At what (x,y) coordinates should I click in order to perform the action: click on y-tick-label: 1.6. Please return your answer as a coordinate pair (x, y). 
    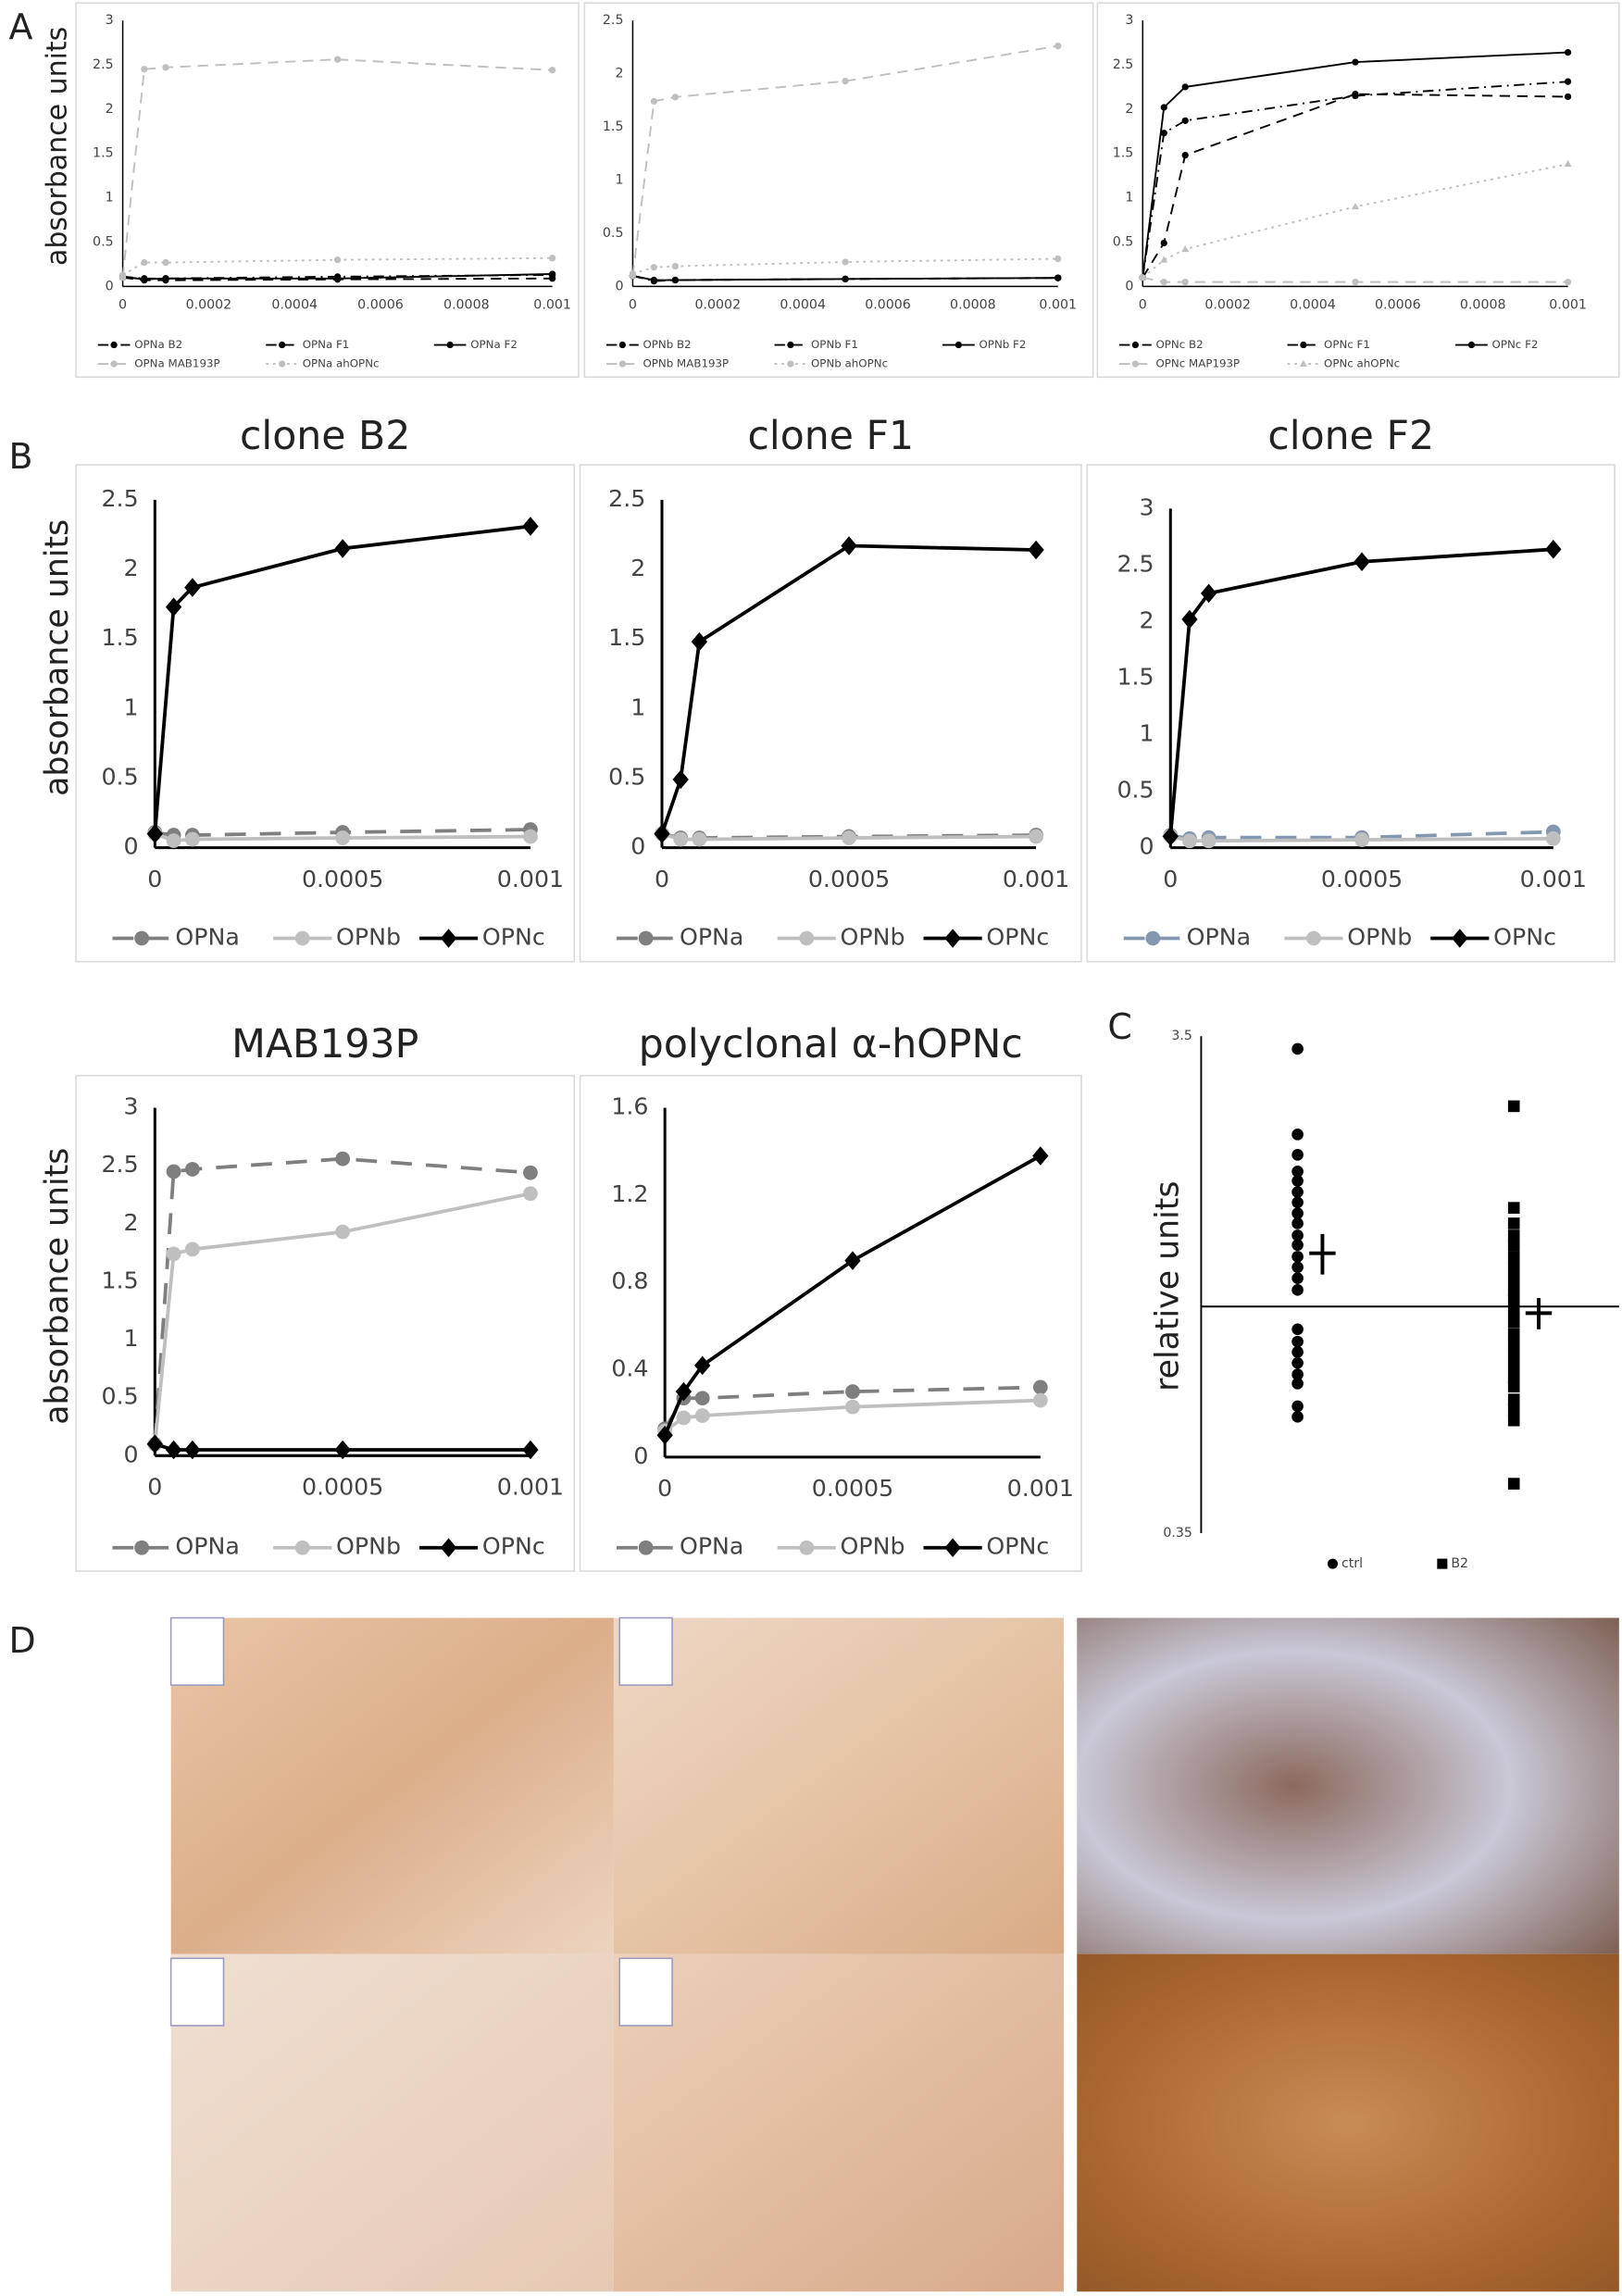
    Looking at the image, I should click on (629, 1106).